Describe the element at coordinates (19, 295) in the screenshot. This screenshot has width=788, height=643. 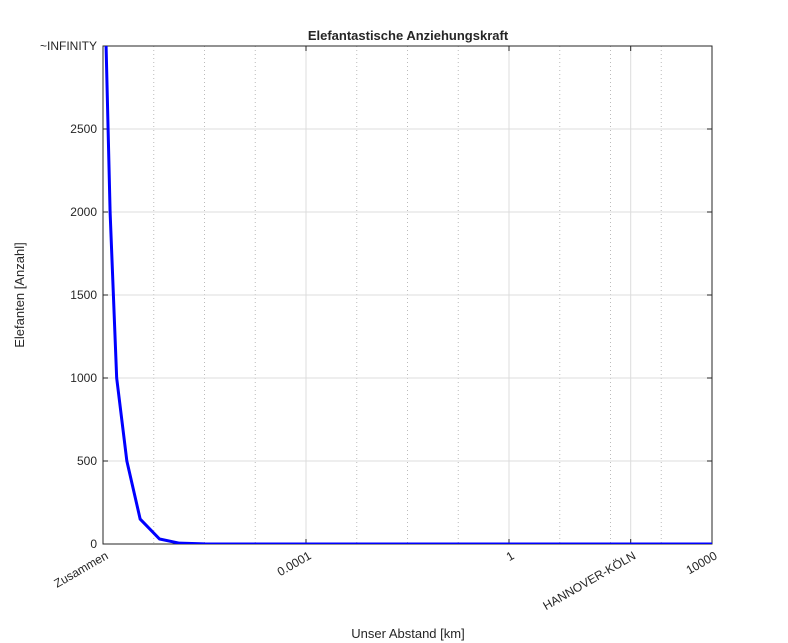
I see `y-axis-label: Elefanten [Anzahl]` at that location.